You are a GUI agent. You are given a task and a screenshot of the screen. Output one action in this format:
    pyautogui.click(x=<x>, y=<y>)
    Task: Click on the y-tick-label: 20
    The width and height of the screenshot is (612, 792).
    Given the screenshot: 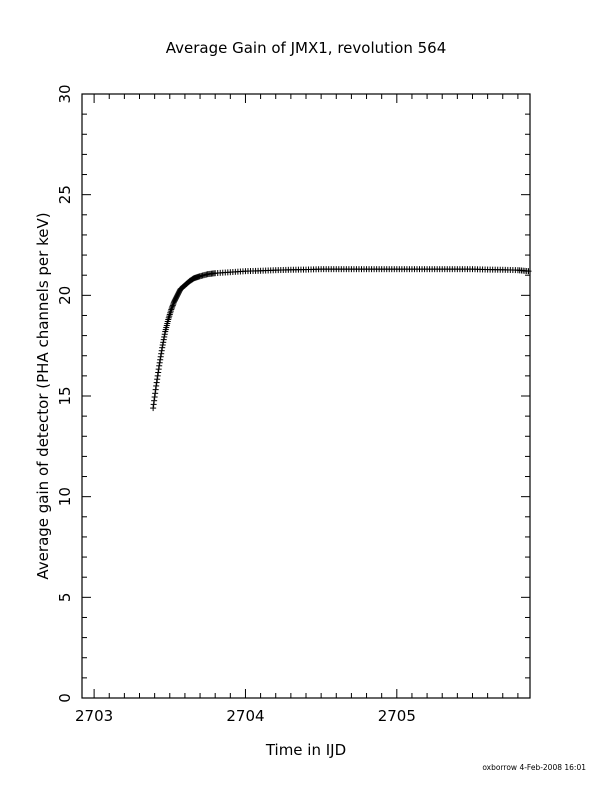 What is the action you would take?
    pyautogui.click(x=65, y=295)
    